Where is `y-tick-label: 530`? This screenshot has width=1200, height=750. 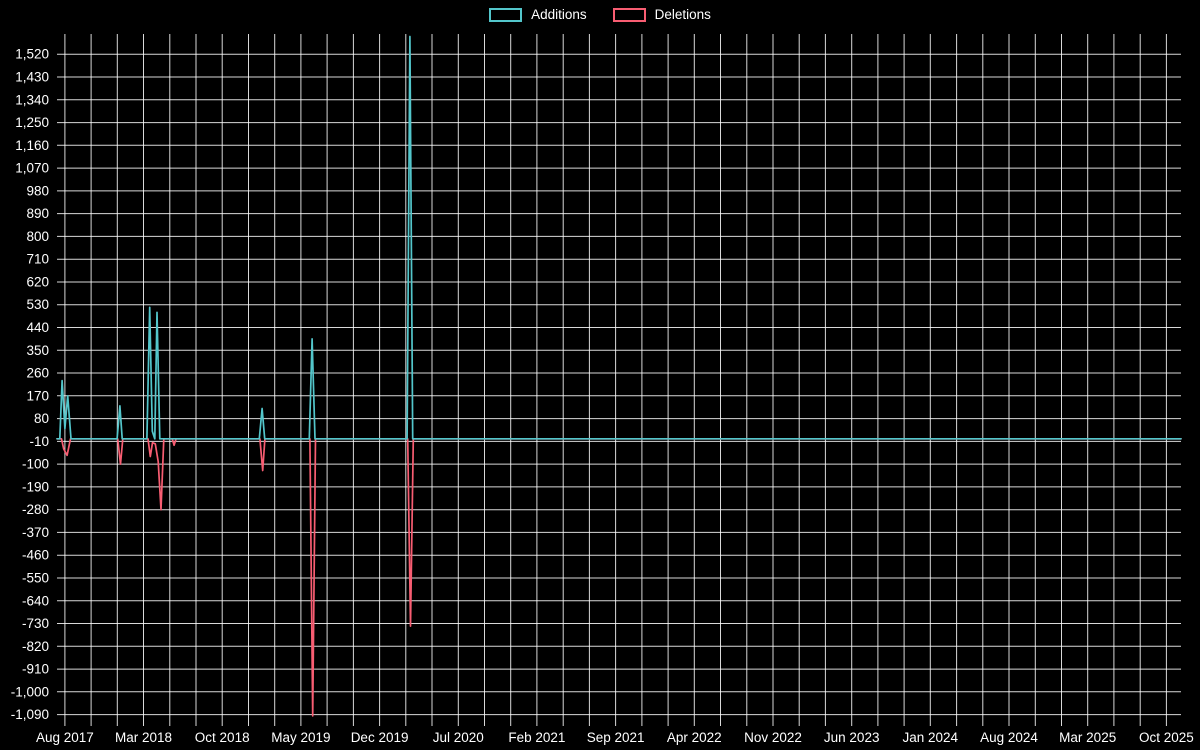
y-tick-label: 530 is located at coordinates (37, 304).